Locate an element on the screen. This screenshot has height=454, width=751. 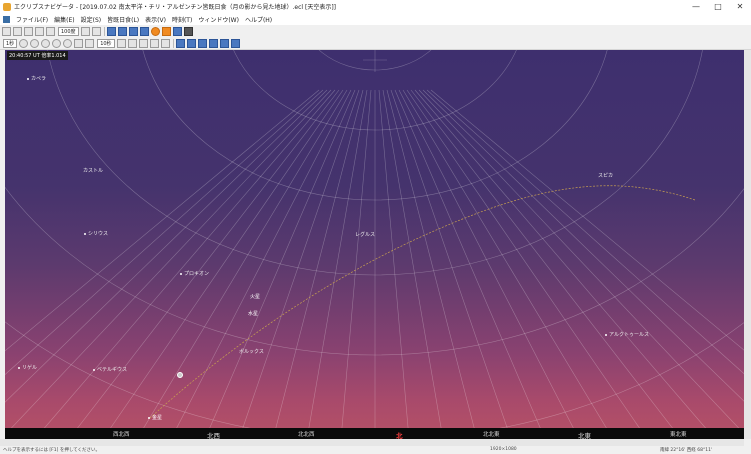
forward-fast-icon is located at coordinates (68, 43).